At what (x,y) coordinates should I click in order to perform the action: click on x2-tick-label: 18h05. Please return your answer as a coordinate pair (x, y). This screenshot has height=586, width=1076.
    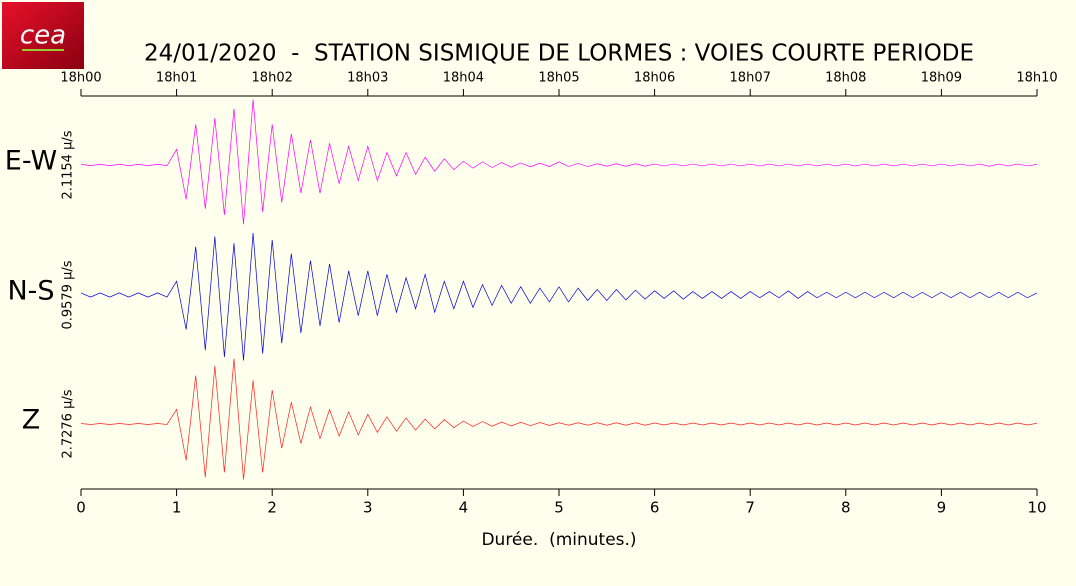
    Looking at the image, I should click on (558, 78).